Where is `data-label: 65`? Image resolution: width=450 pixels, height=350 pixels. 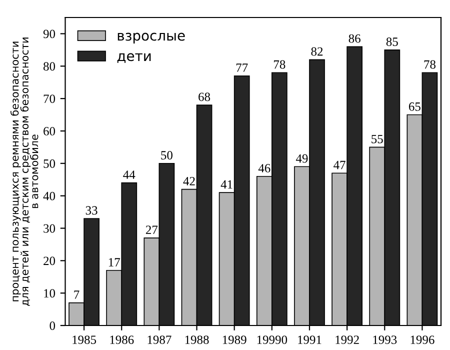
data-label: 65 is located at coordinates (414, 106).